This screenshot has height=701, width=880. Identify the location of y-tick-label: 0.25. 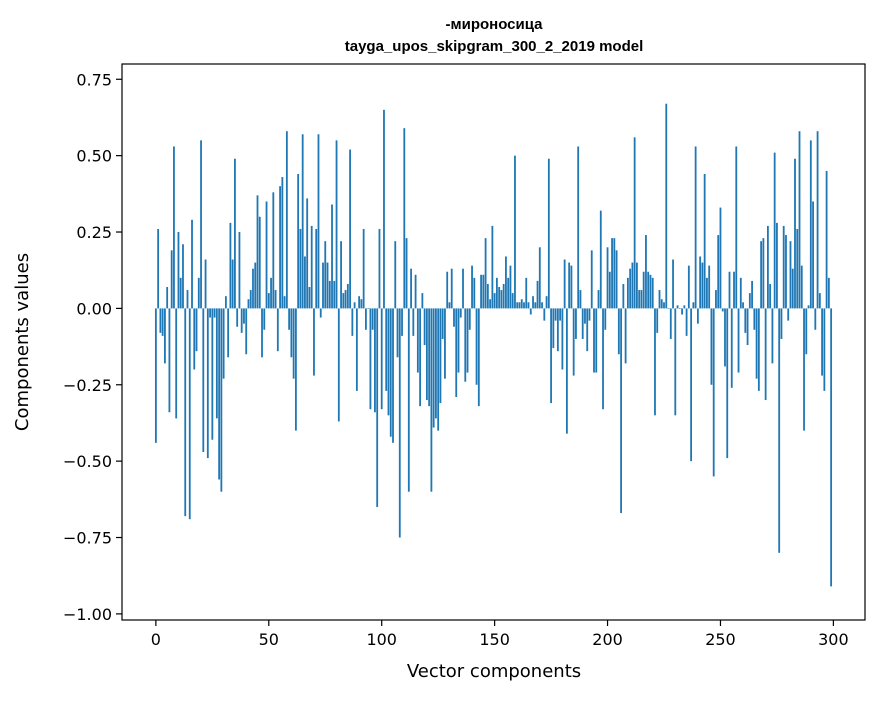
(94, 232).